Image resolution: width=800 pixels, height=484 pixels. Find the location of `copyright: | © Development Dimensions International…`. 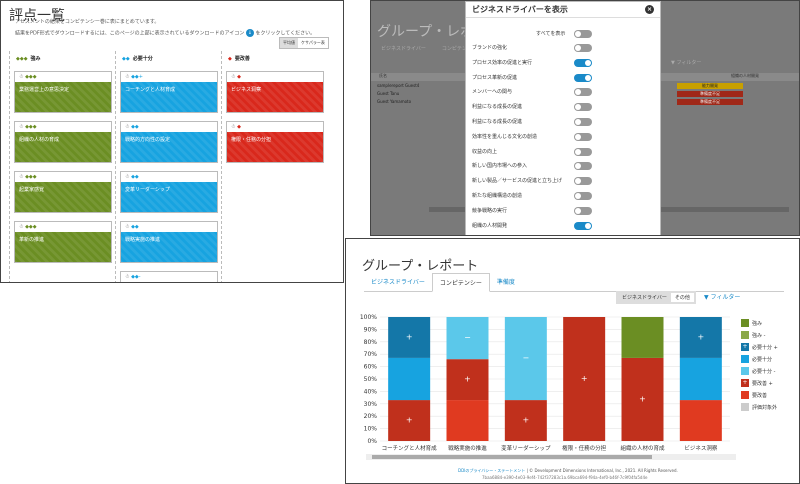

copyright: | © Development Dimensions International… is located at coordinates (602, 470).